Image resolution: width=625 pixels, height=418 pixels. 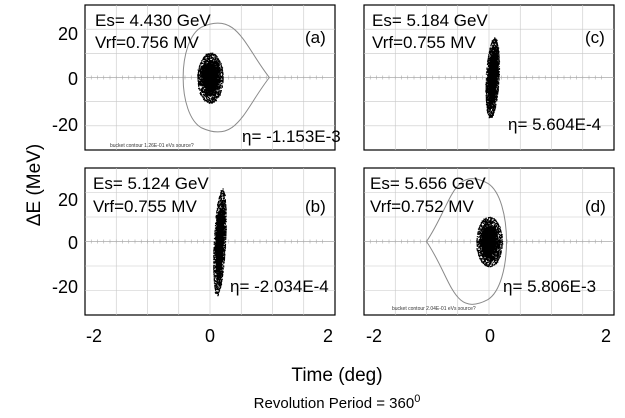 What do you see at coordinates (151, 183) in the screenshot?
I see `panel-b-energy: Es= 5.124 GeV` at bounding box center [151, 183].